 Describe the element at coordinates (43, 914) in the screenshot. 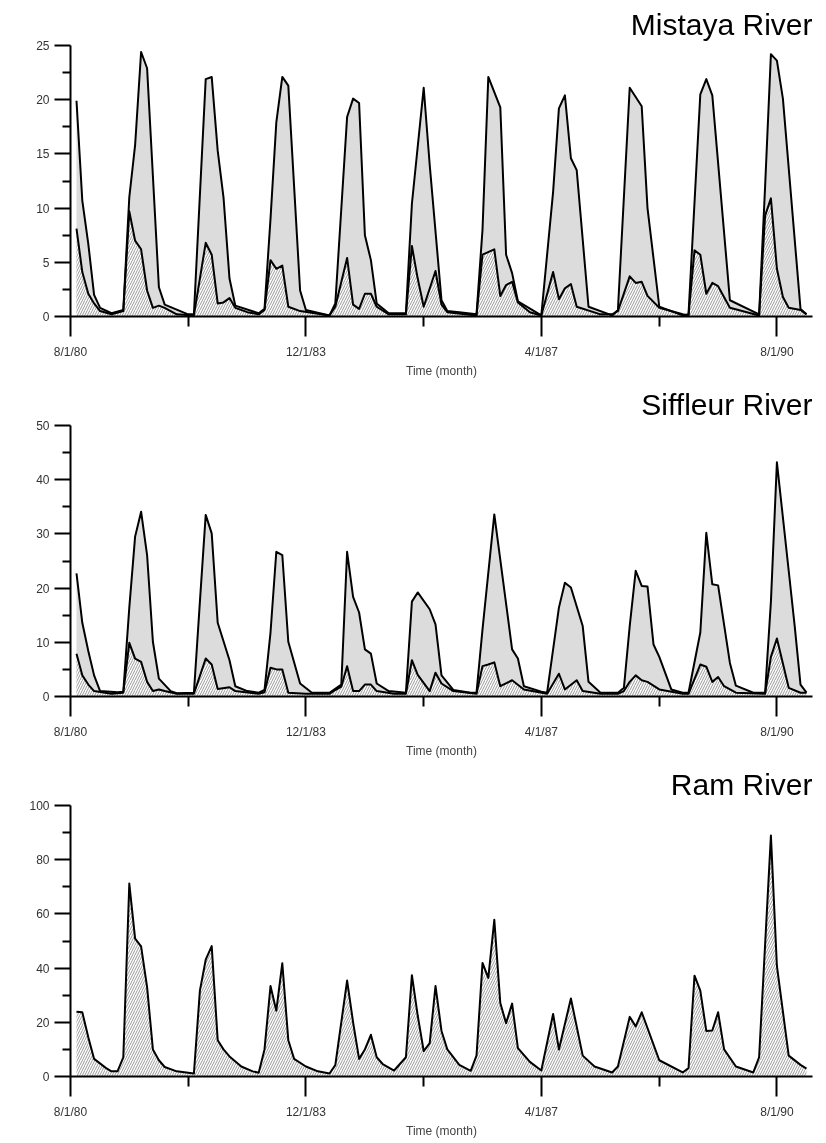

I see `y-tick-label: 60` at that location.